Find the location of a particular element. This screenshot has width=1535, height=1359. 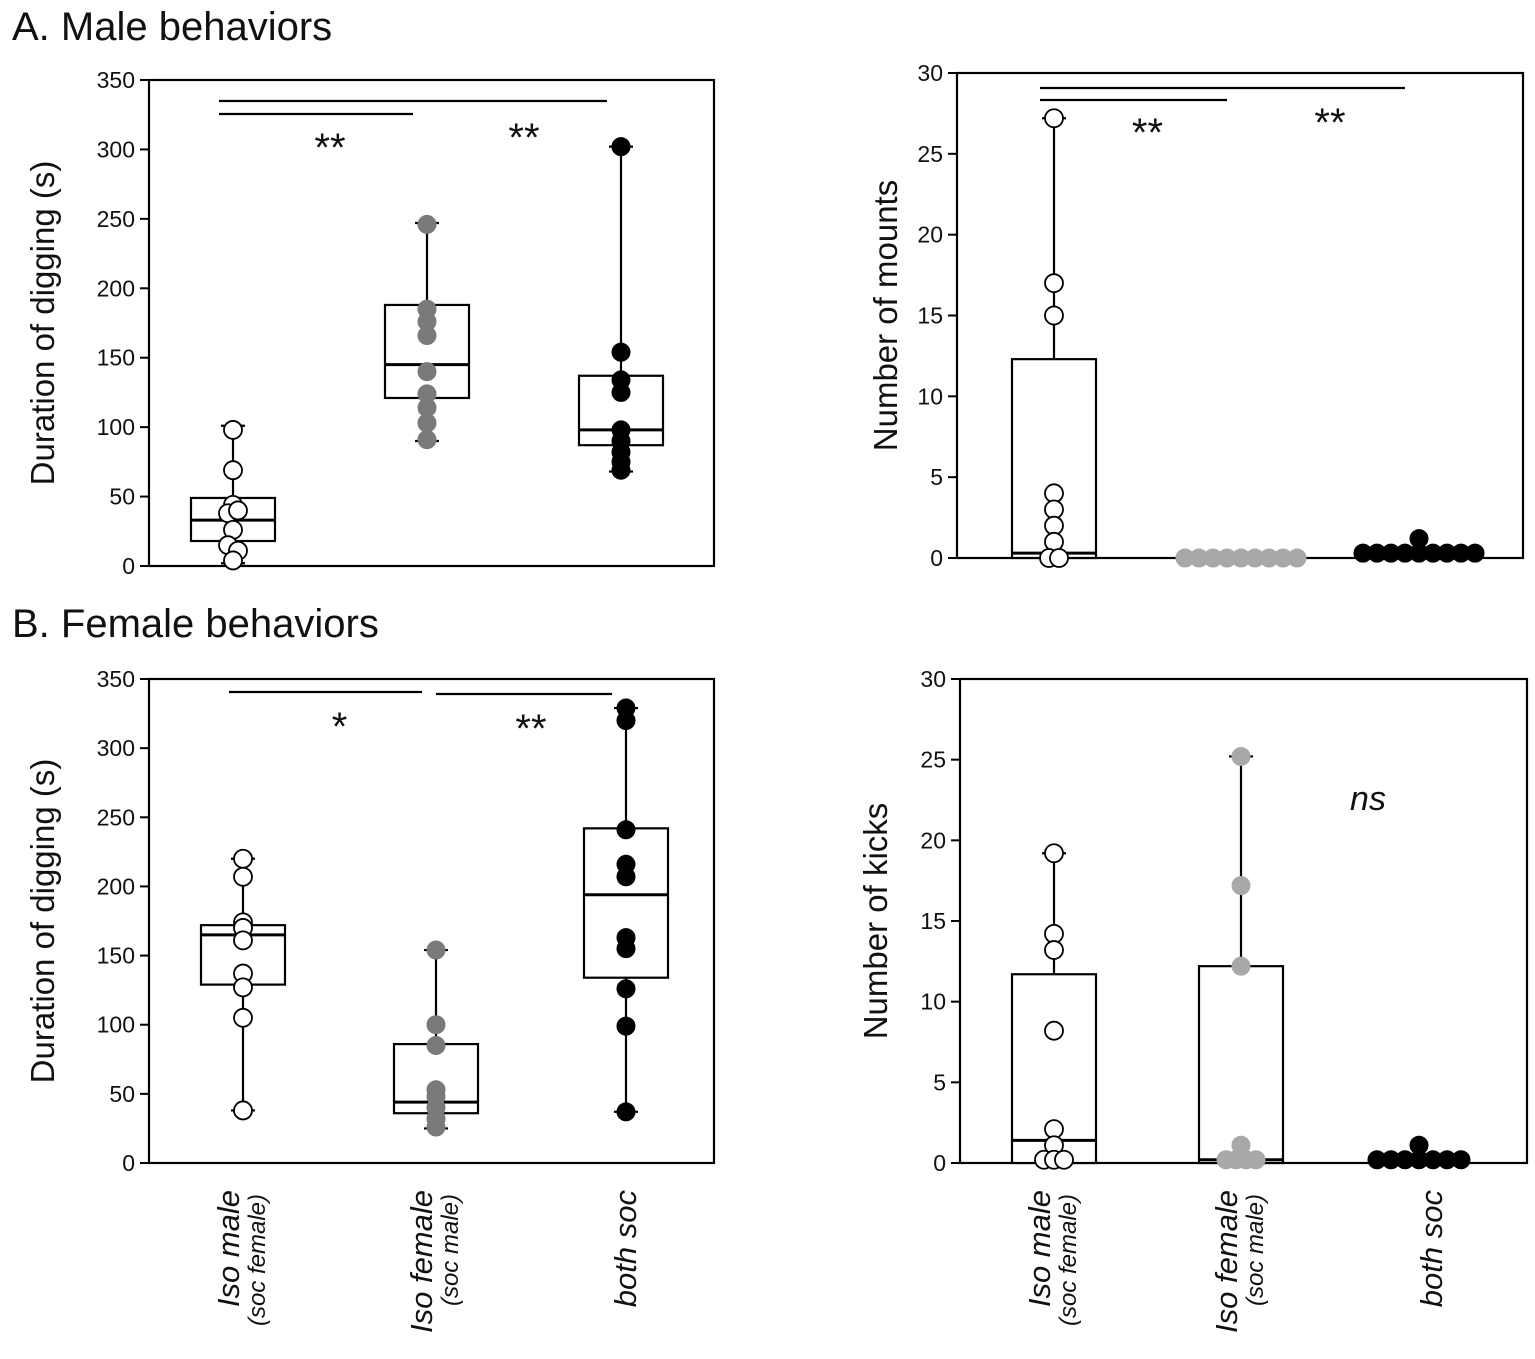

category-sub: (soc female) is located at coordinates (1068, 1260).